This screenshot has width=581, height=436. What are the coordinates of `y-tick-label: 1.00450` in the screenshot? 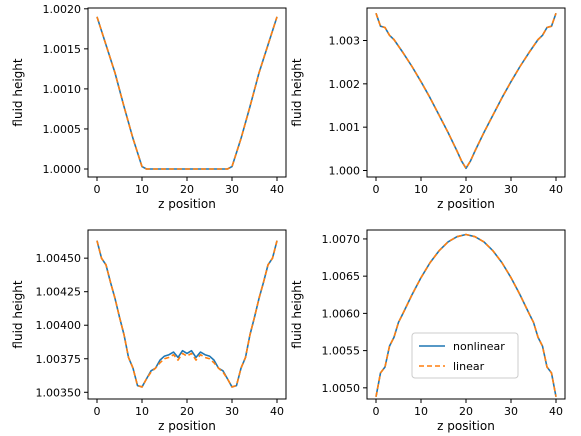 It's located at (59, 258).